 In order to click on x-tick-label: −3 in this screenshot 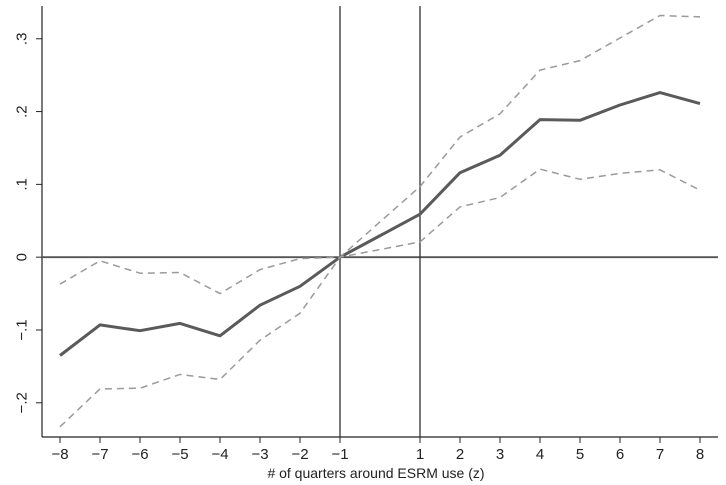, I will do `click(259, 454)`.